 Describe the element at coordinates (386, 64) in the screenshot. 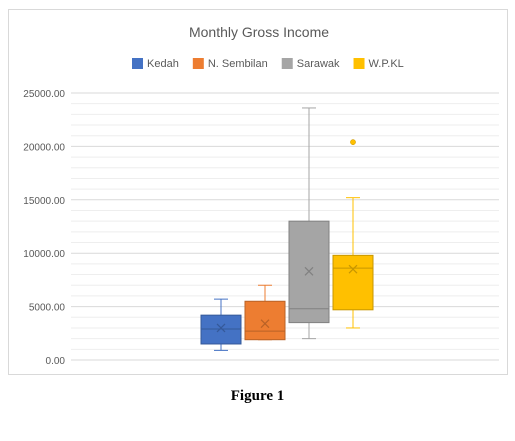

I see `legend-label: W.P.KL` at that location.